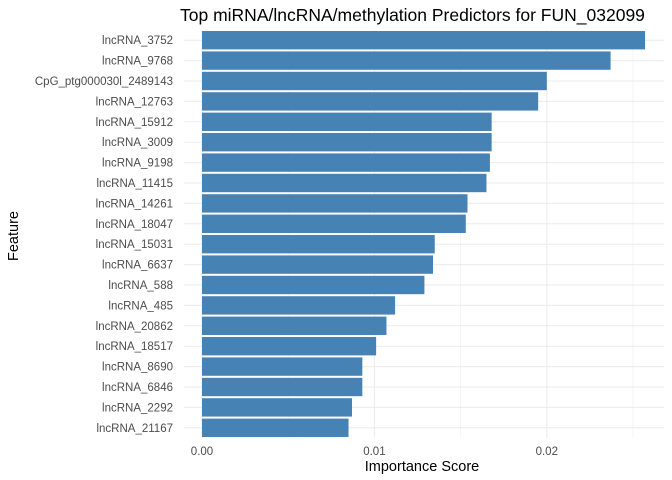 This screenshot has width=672, height=480. Describe the element at coordinates (137, 143) in the screenshot. I see `y-tick-label: lncRNA_3009` at that location.